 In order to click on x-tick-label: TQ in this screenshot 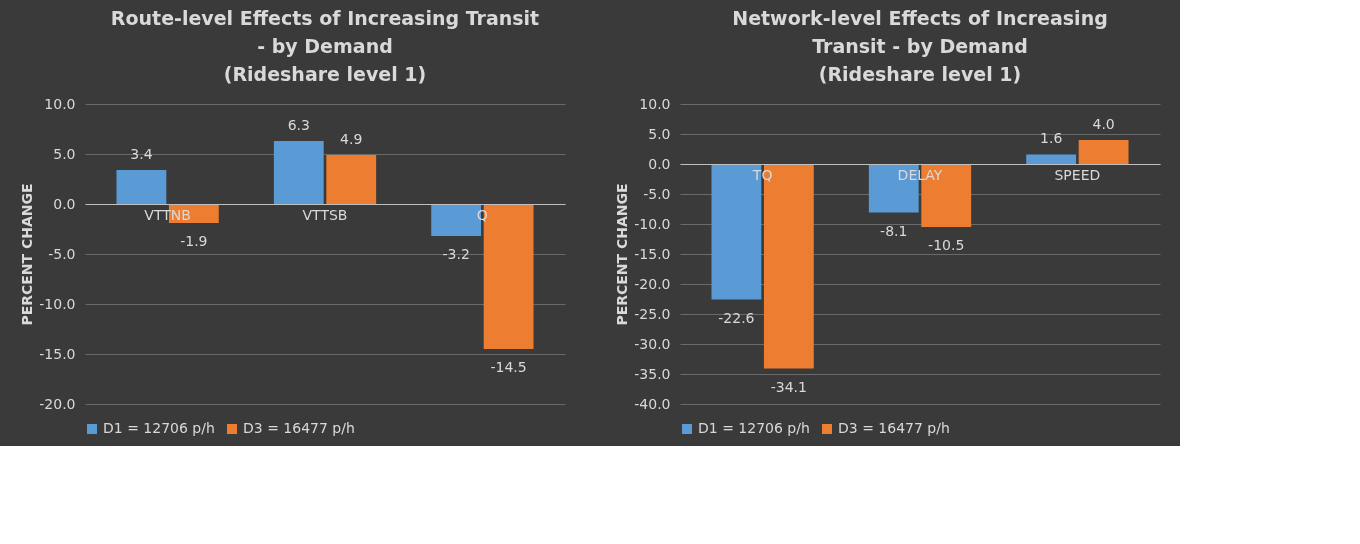, I will do `click(762, 174)`.